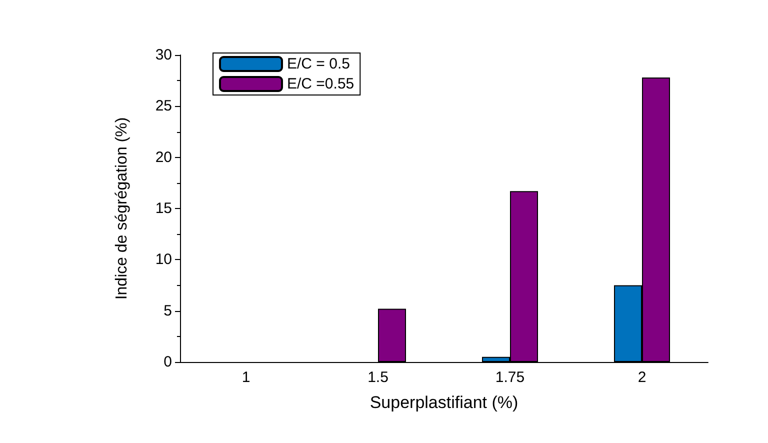  What do you see at coordinates (642, 377) in the screenshot?
I see `x-tick-label: 2` at bounding box center [642, 377].